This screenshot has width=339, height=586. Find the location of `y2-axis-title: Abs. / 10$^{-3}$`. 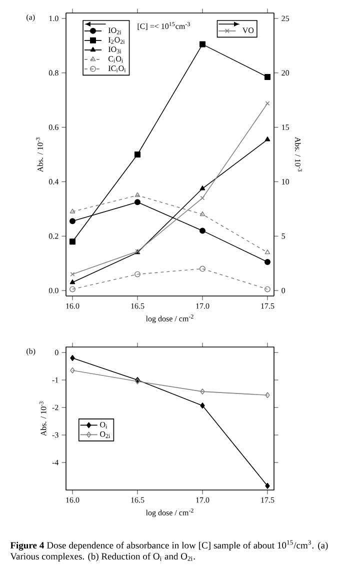

y2-axis-title: Abs. / 10$^{-3}$ is located at coordinates (298, 154).